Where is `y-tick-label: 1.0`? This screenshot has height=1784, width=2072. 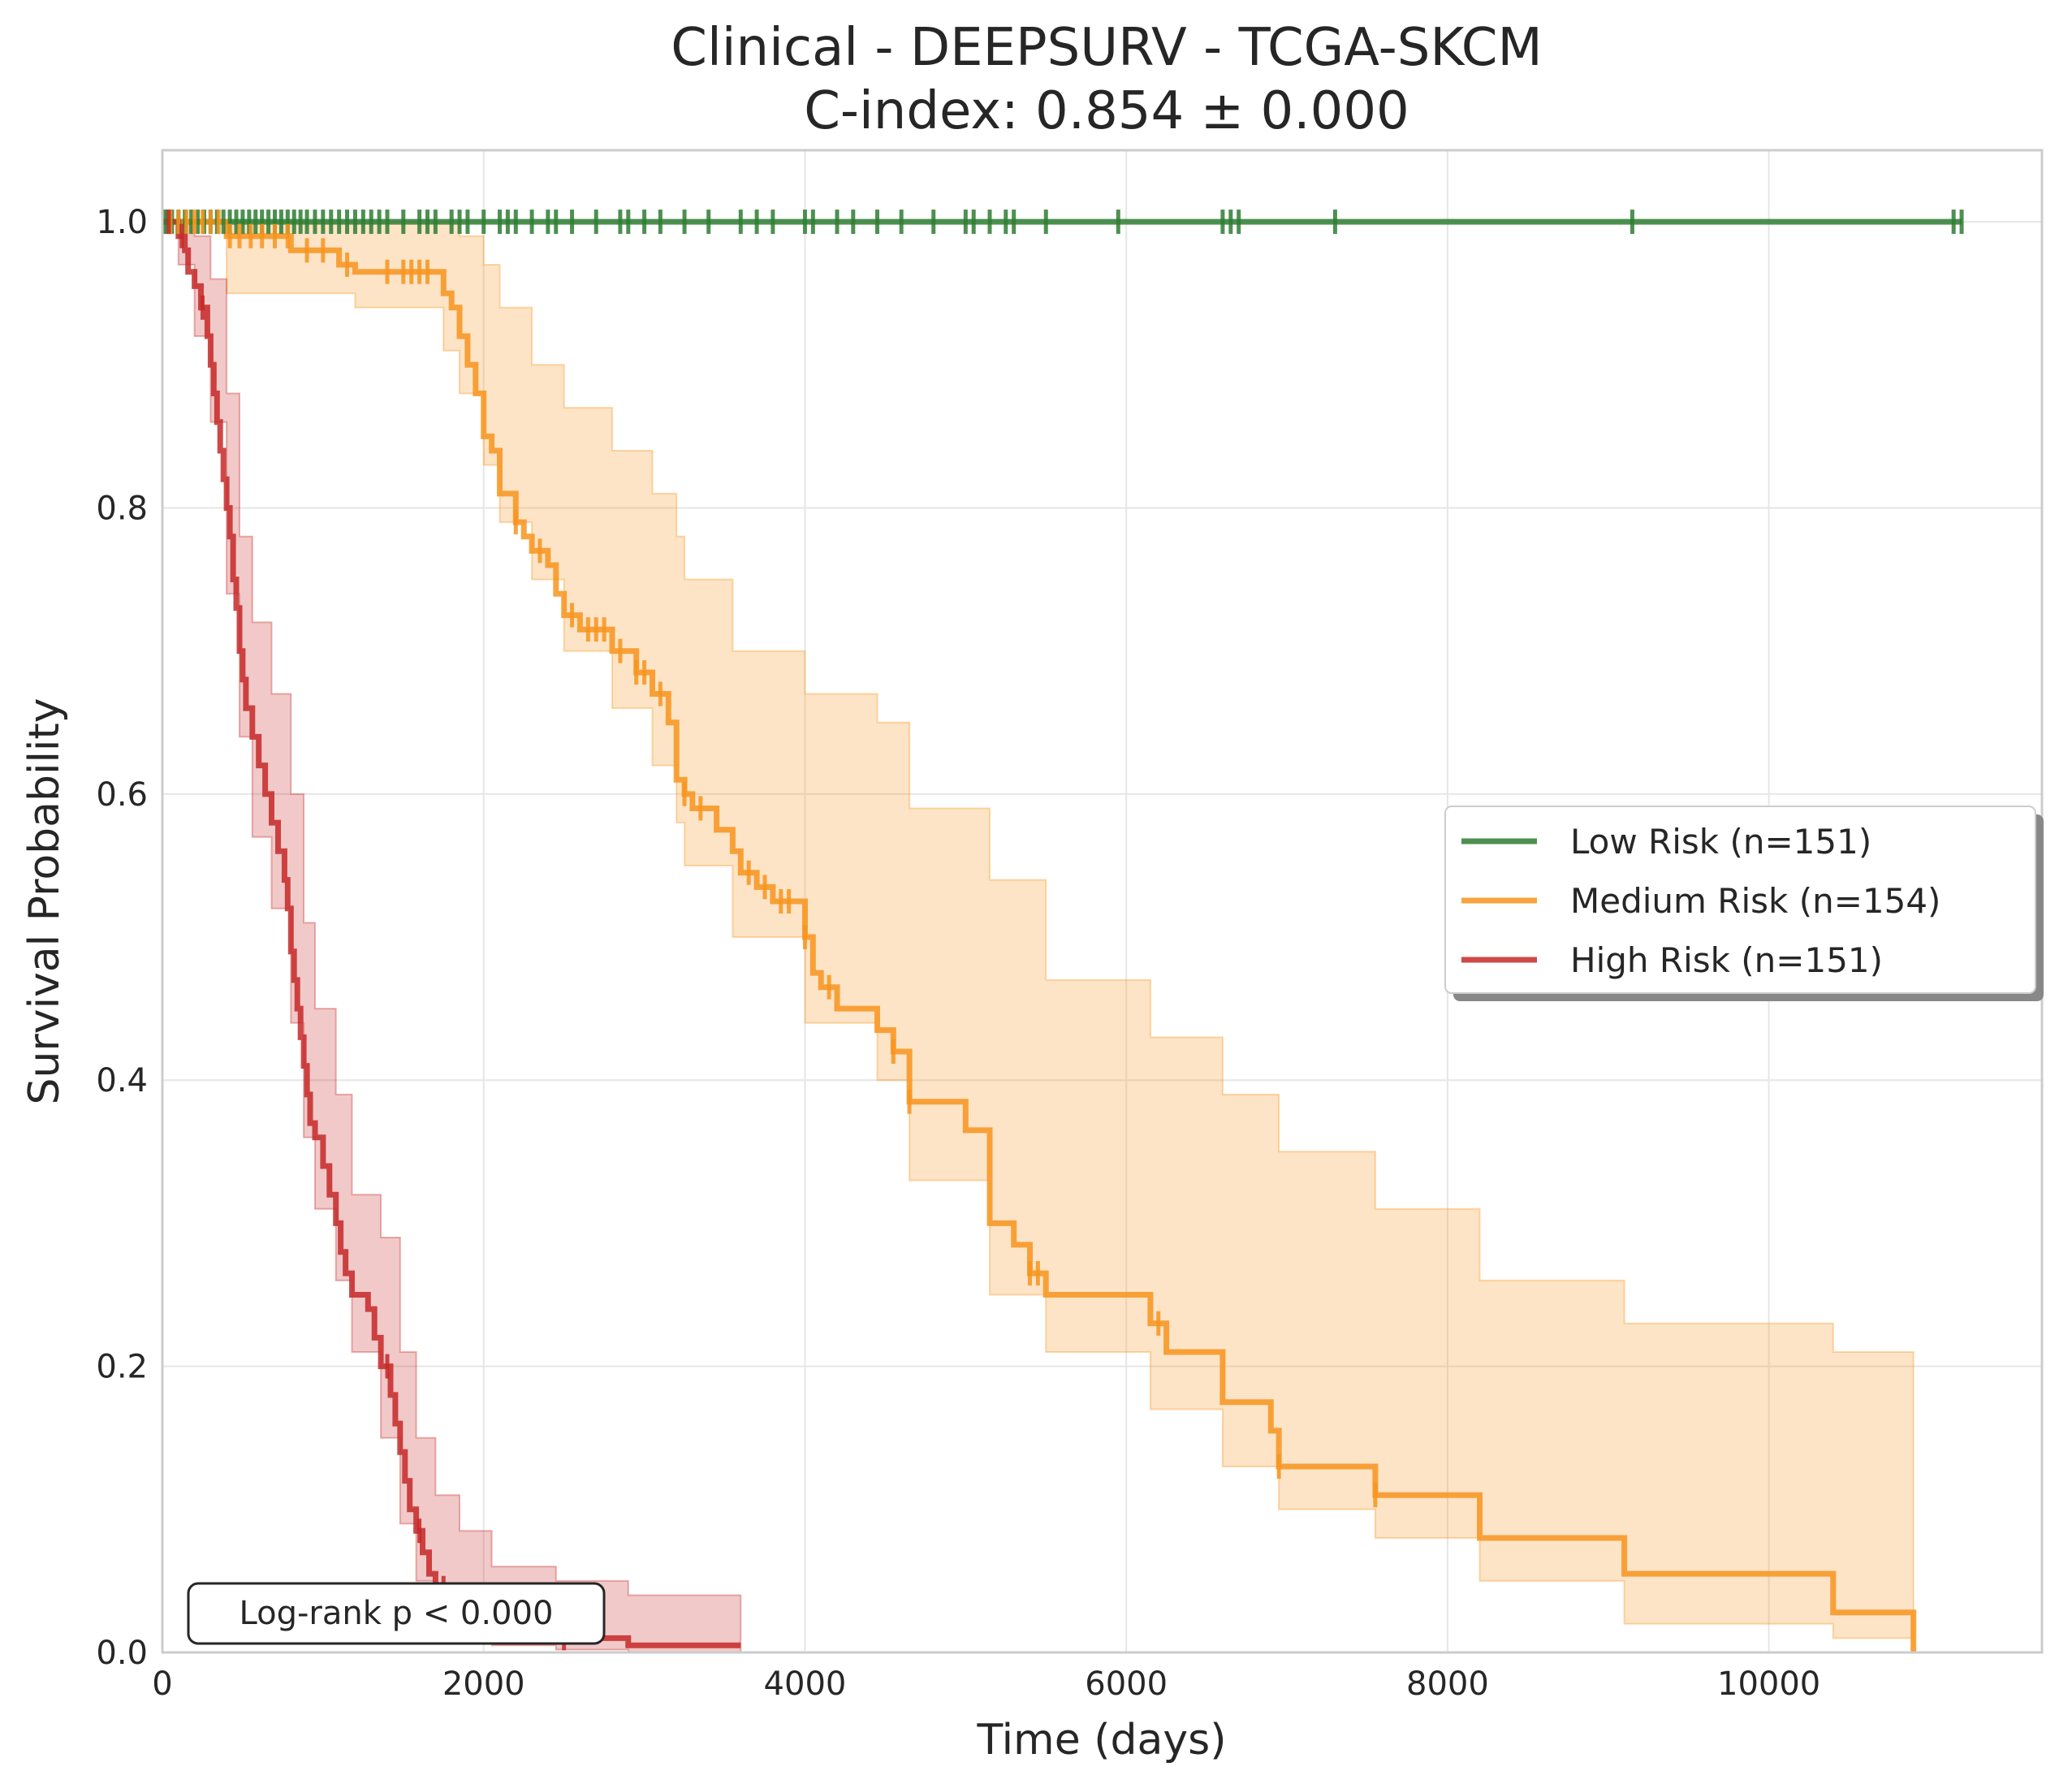
y-tick-label: 1.0 is located at coordinates (122, 222).